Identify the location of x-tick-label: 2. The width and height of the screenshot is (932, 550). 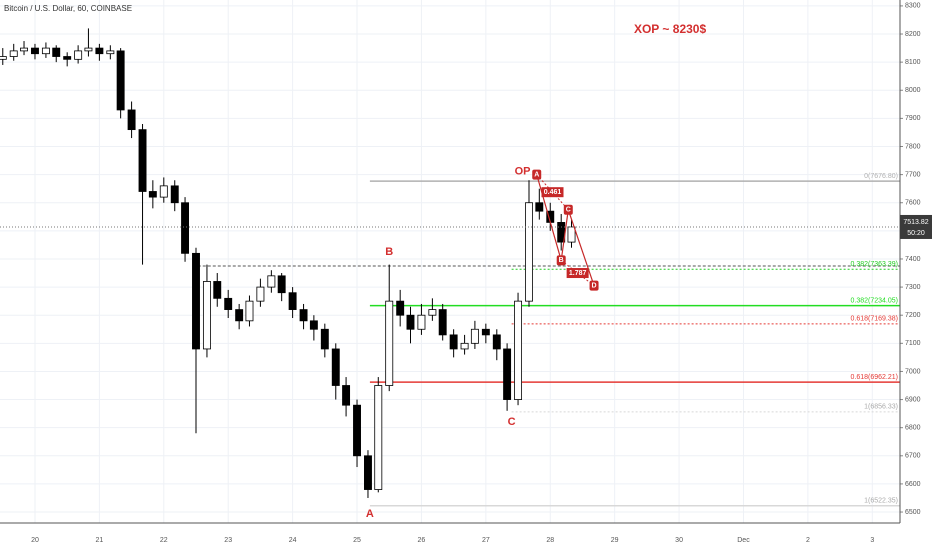
(808, 540).